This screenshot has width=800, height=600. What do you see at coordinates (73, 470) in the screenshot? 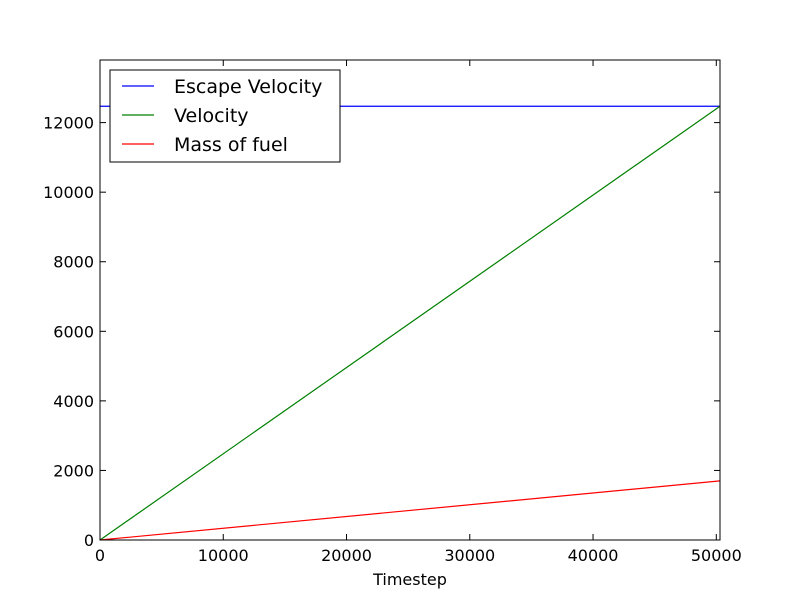
I see `y-tick-label: 2000` at bounding box center [73, 470].